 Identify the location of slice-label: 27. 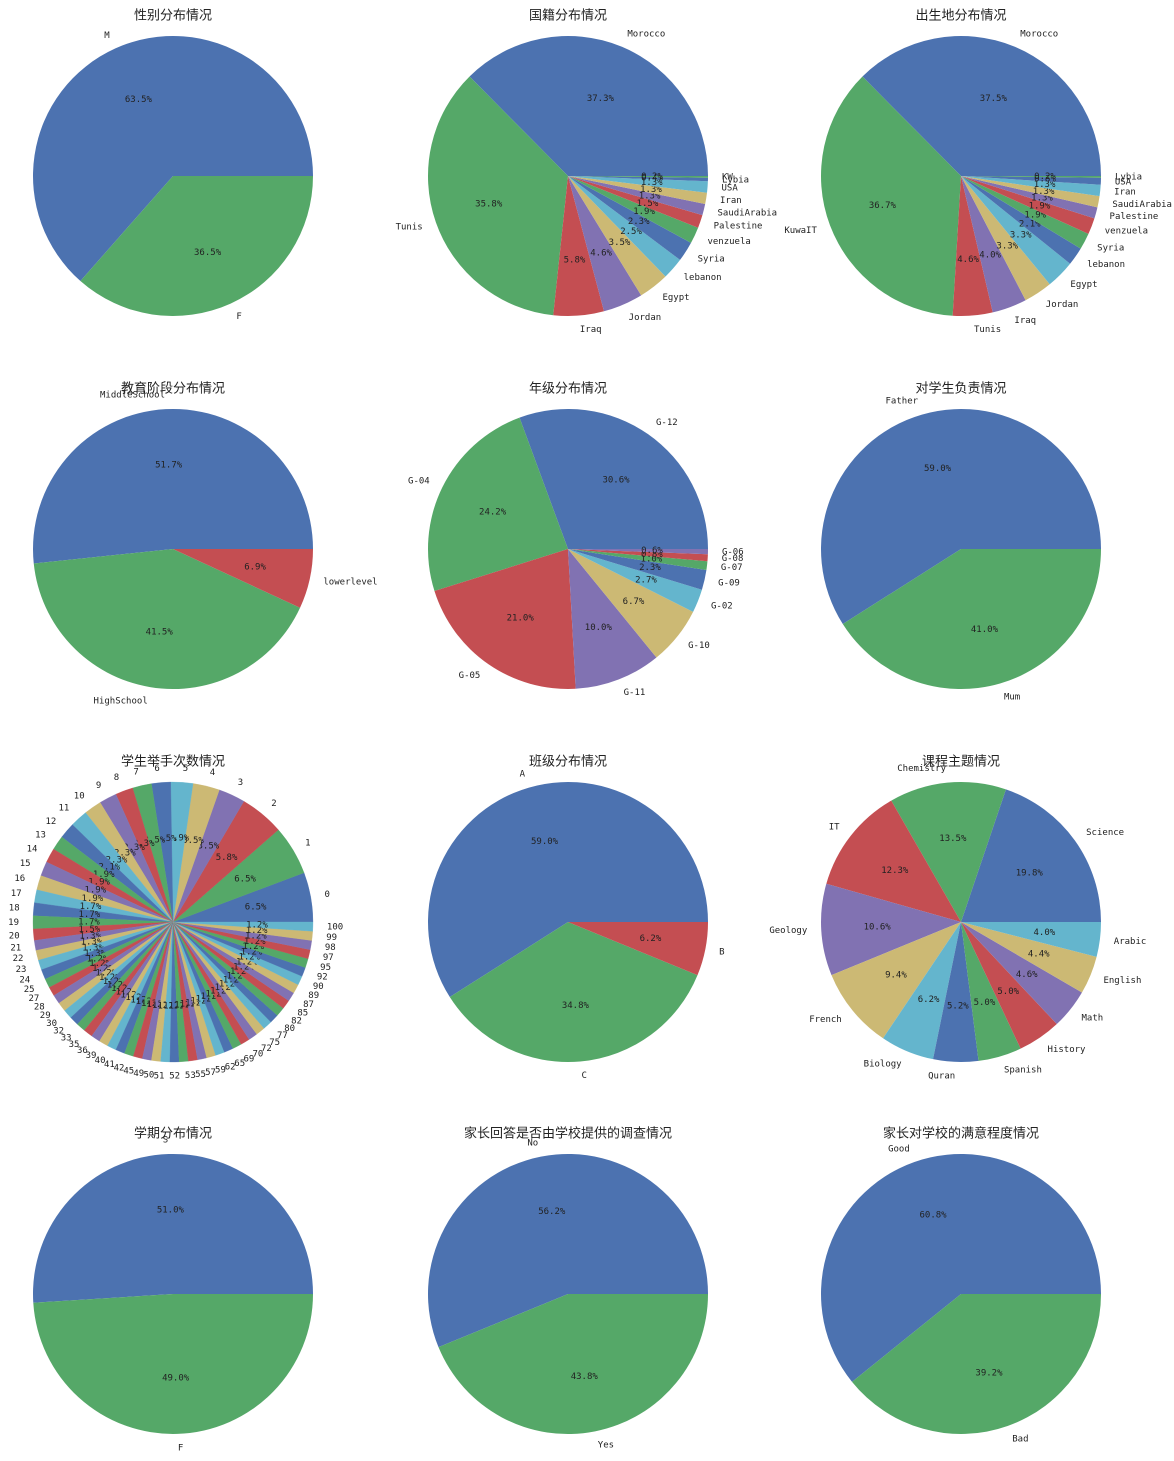
(34, 999).